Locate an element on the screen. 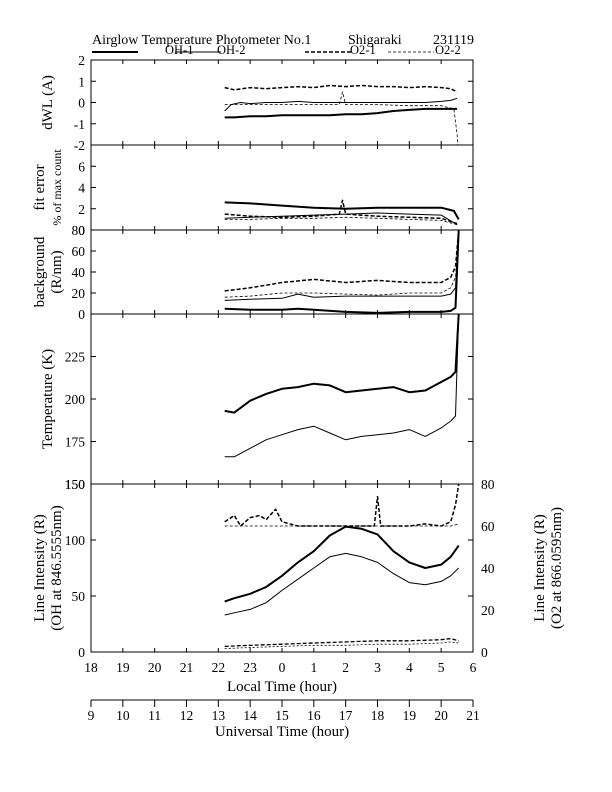  y2-tick-label: 20 is located at coordinates (488, 610).